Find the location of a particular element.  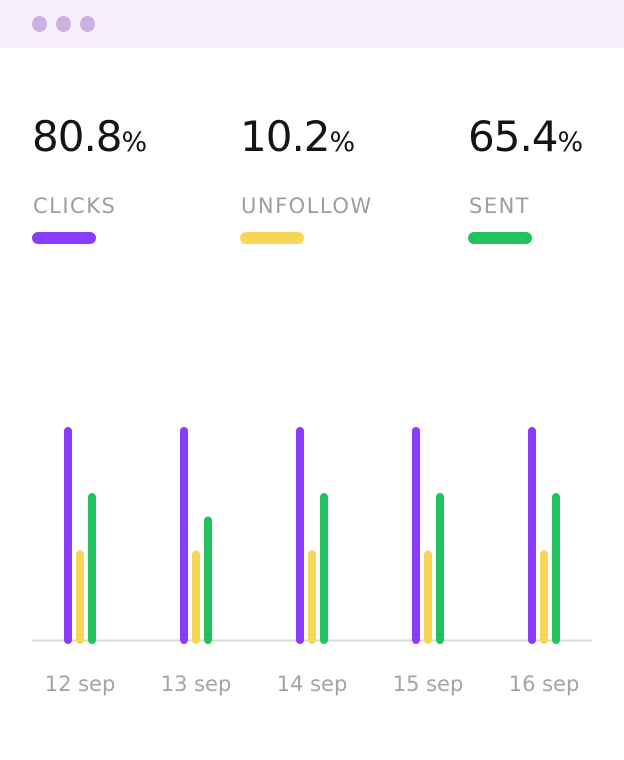

x-tick-label: 15 sep is located at coordinates (428, 684).